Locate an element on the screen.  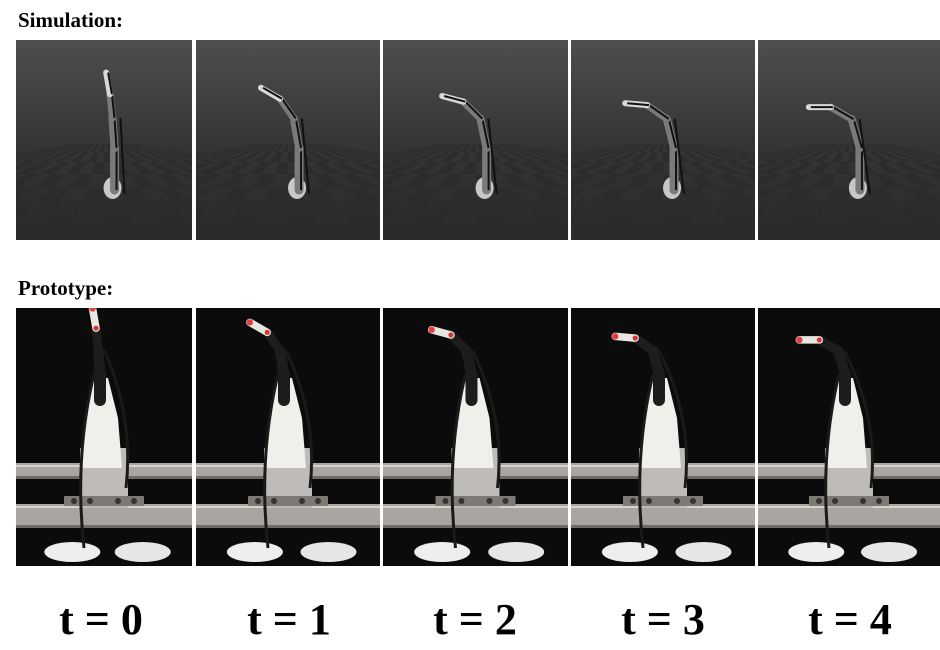
time-label-1: t = 1 is located at coordinates (289, 619).